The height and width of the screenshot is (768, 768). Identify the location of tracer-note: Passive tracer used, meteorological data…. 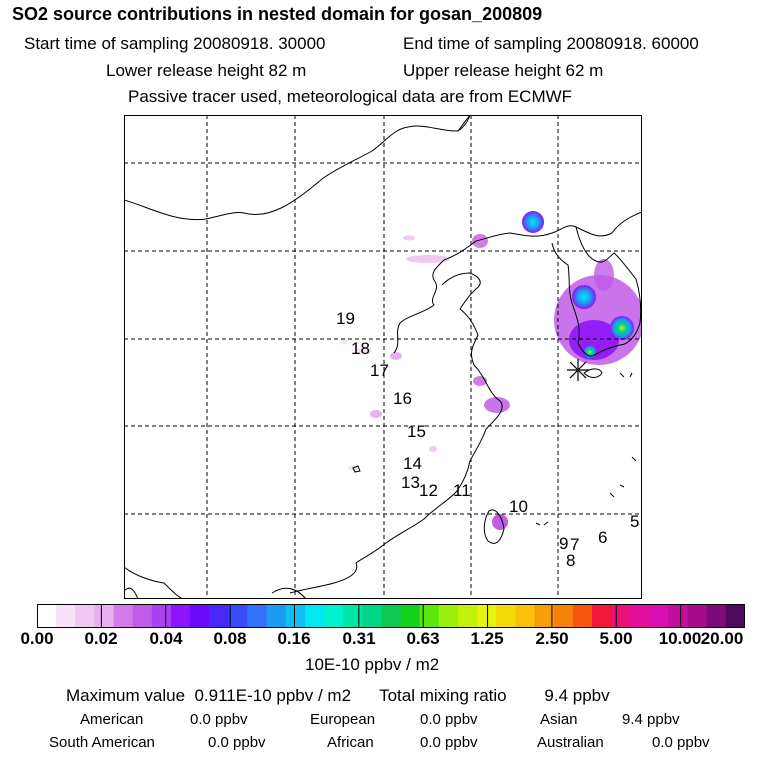
(350, 96).